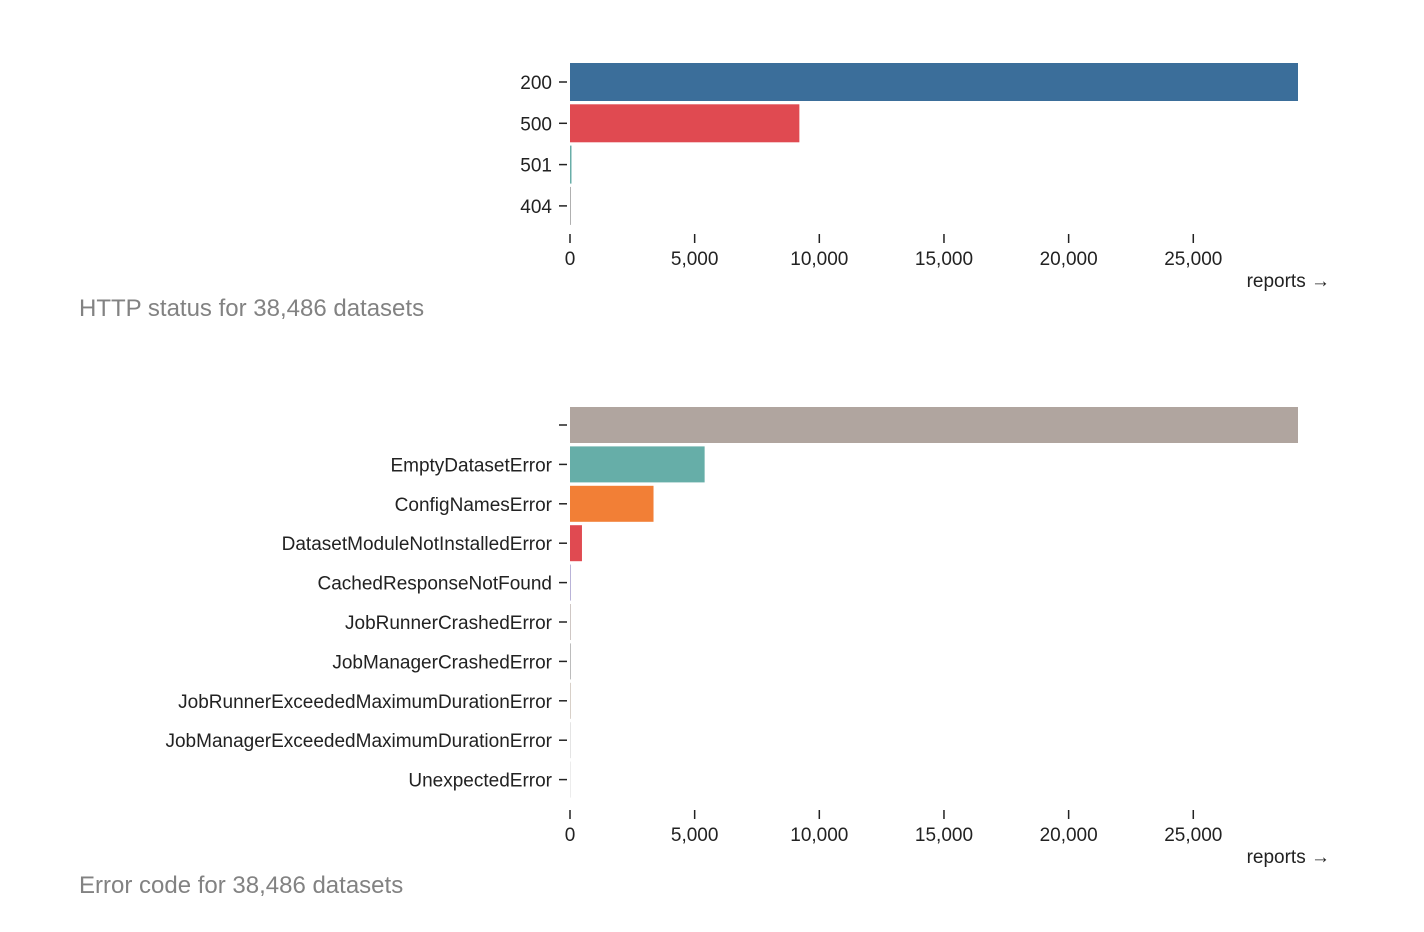 This screenshot has height=932, width=1424. I want to click on chart-1-xtick-label-3: 15,000, so click(944, 259).